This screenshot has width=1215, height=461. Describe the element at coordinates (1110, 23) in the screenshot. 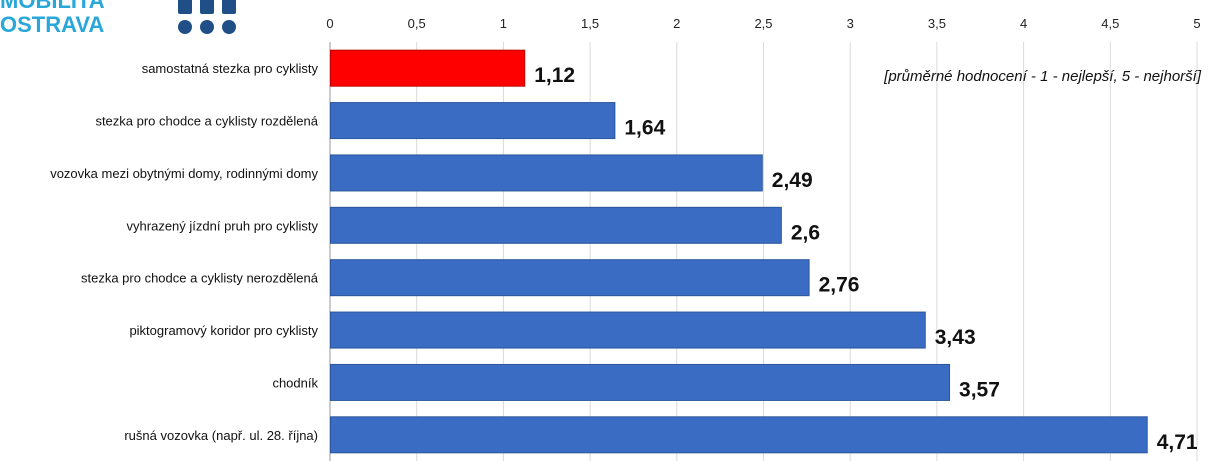

I see `x-tick-label: 4,5` at that location.